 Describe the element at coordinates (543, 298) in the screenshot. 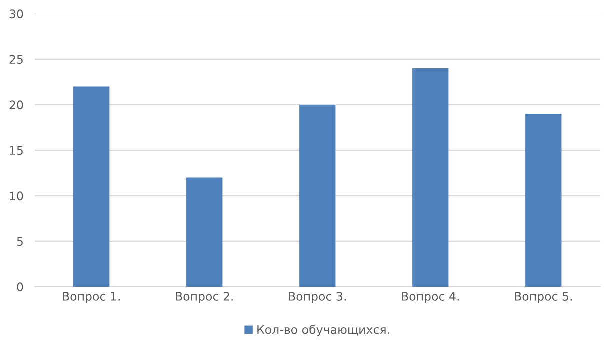

I see `x-tick-label: Вопрос 5.` at that location.